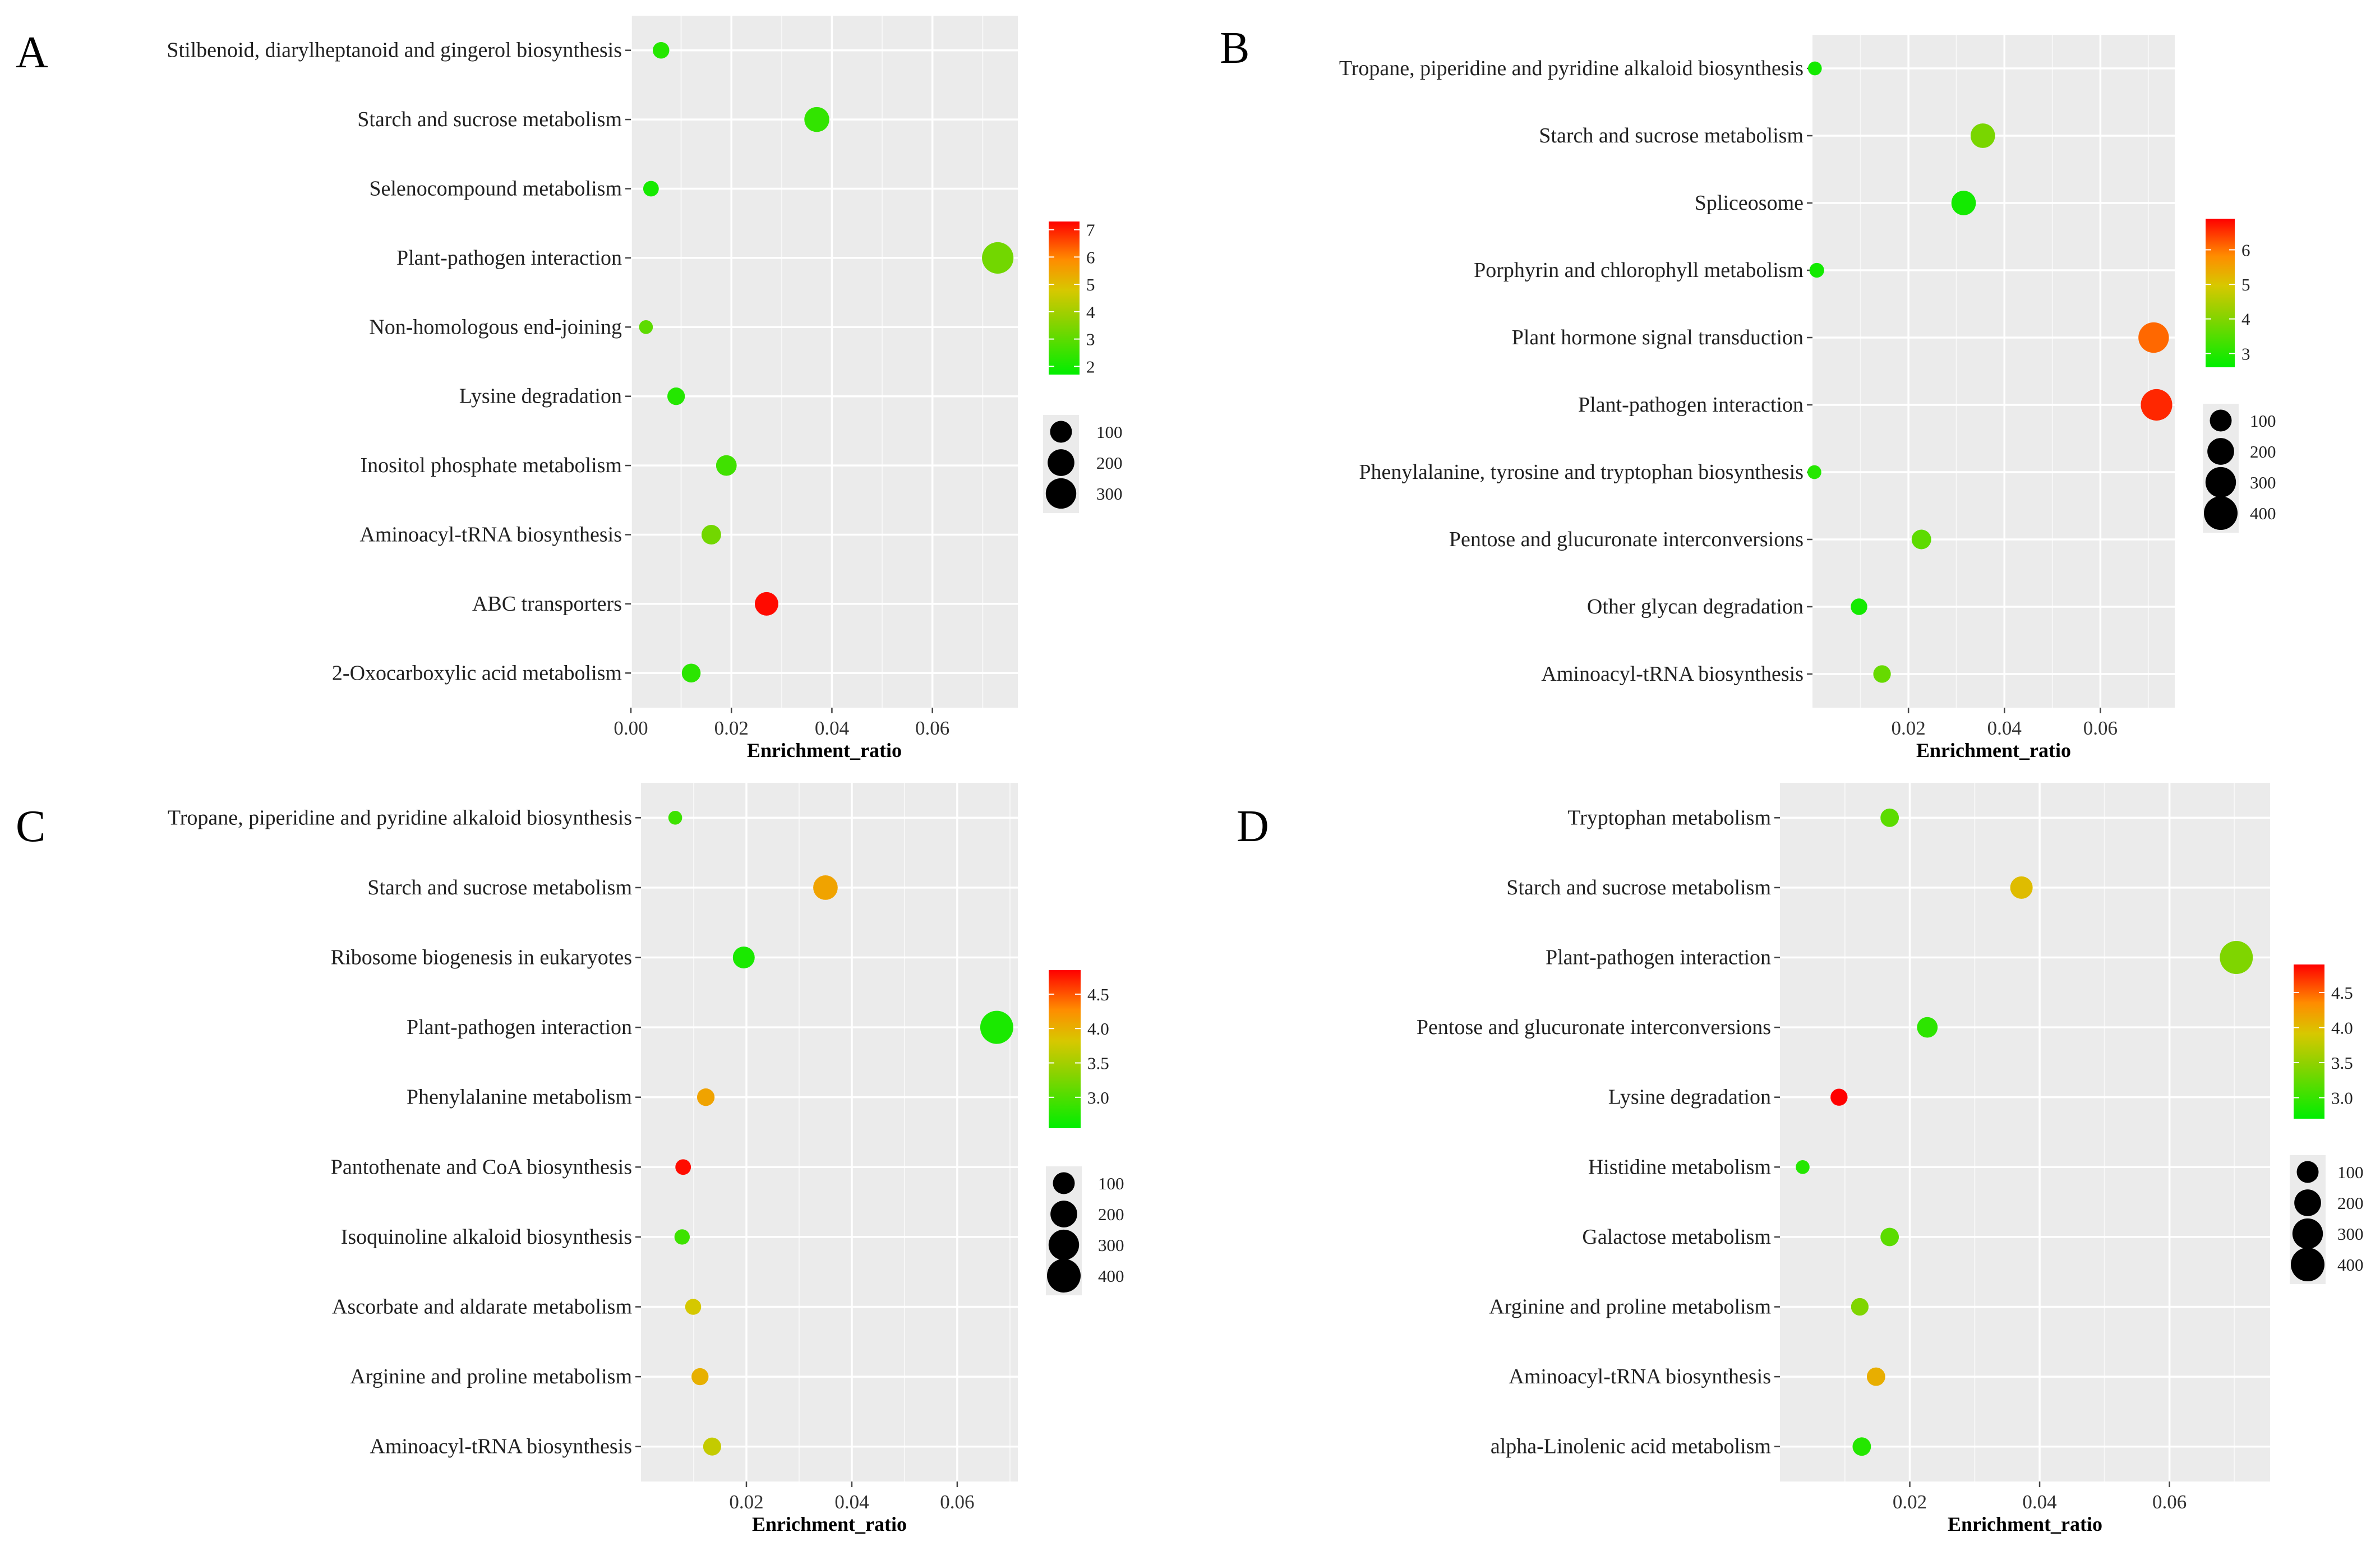 The width and height of the screenshot is (2380, 1560). Describe the element at coordinates (1639, 270) in the screenshot. I see `category-label: Porphyrin and chlorophyll metabolism` at that location.